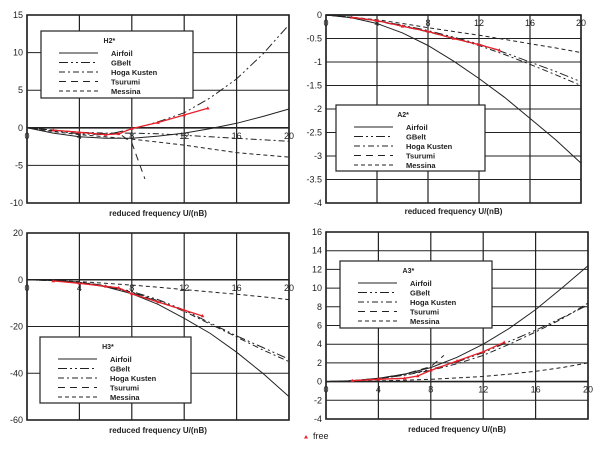  What do you see at coordinates (16, 327) in the screenshot?
I see `y-tick-label: -20` at bounding box center [16, 327].